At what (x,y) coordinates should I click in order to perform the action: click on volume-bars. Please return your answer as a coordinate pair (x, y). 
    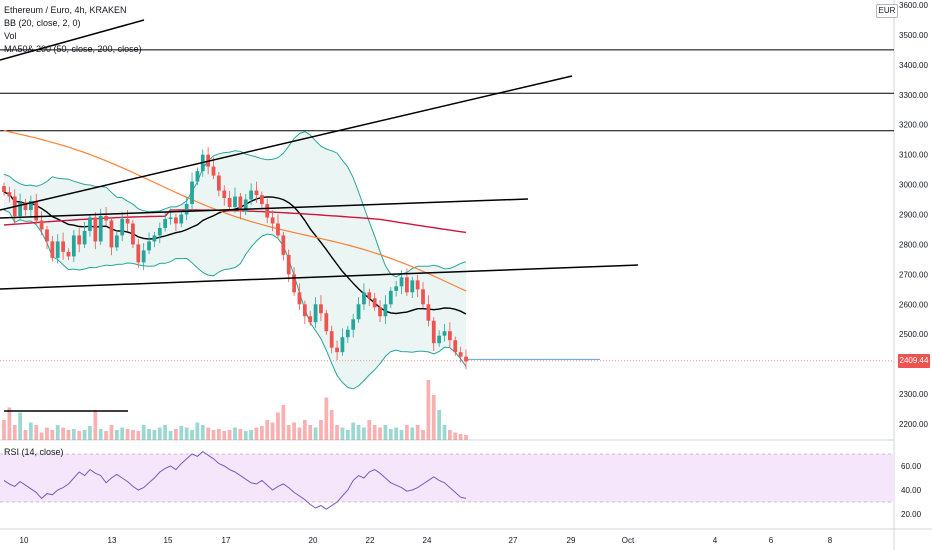
    Looking at the image, I should click on (235, 410).